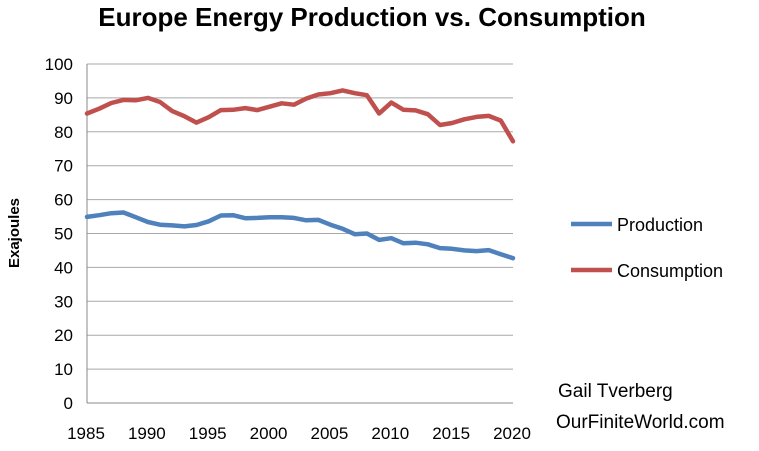  Describe the element at coordinates (451, 433) in the screenshot. I see `x-tick-label: 2015` at that location.